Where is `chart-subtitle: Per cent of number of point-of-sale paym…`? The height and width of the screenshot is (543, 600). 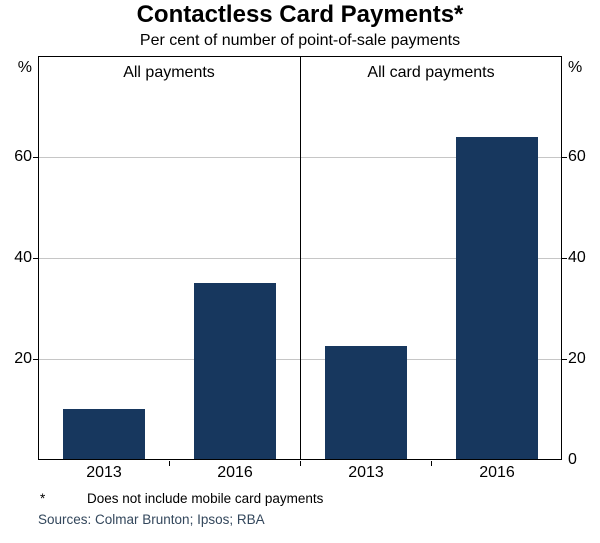
chart-subtitle: Per cent of number of point-of-sale paym… is located at coordinates (300, 40).